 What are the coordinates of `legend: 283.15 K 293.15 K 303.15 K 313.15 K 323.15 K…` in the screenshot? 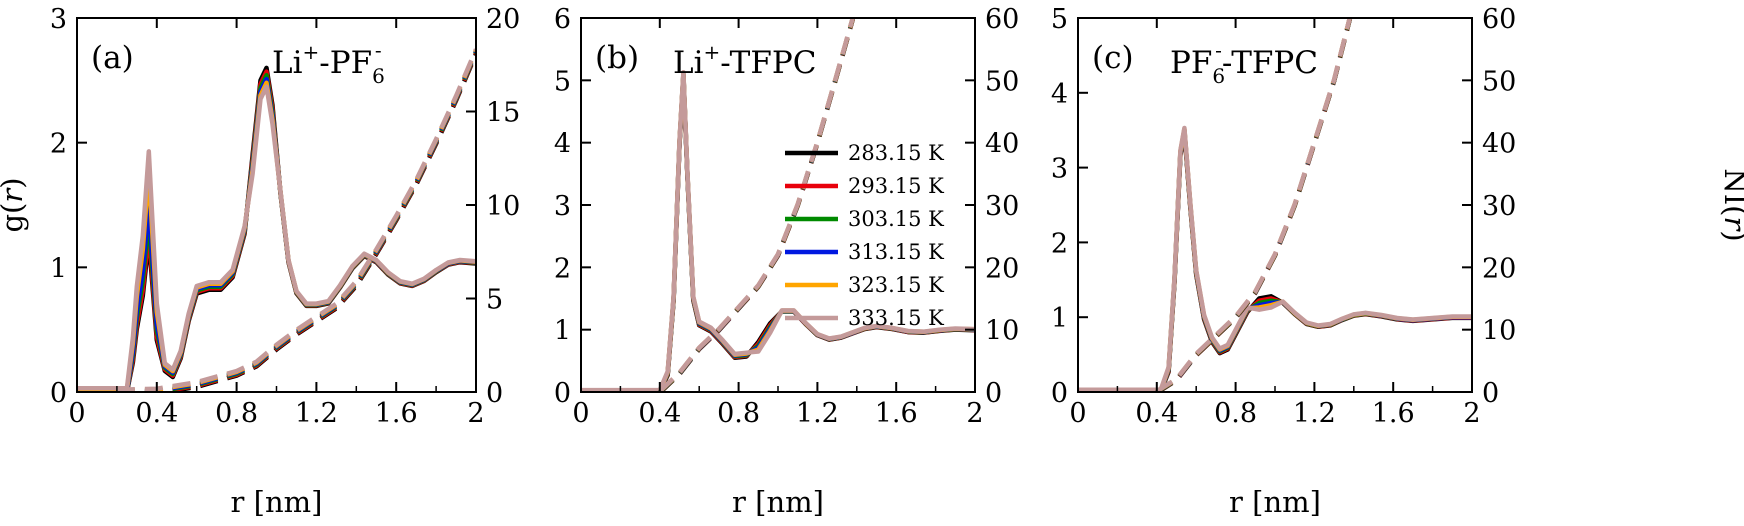 It's located at (864, 235).